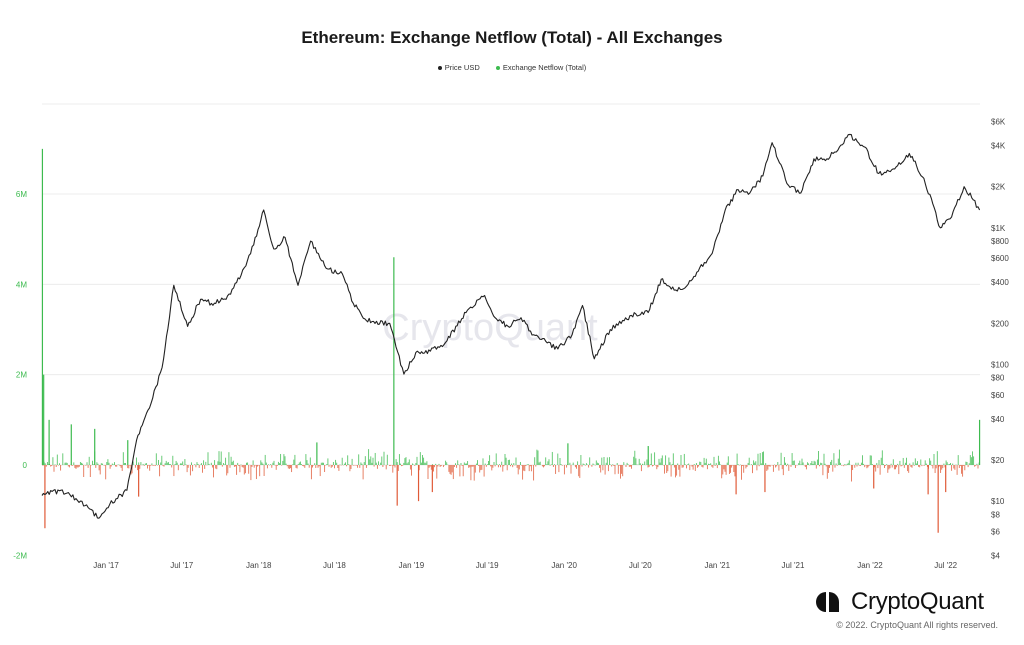  What do you see at coordinates (334, 565) in the screenshot?
I see `x-tick-label: Jul '18` at bounding box center [334, 565].